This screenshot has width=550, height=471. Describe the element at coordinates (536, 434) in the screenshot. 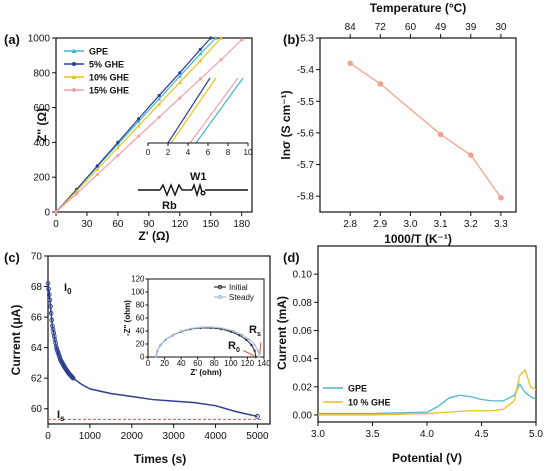

I see `d-xtick-label: 5.0` at that location.